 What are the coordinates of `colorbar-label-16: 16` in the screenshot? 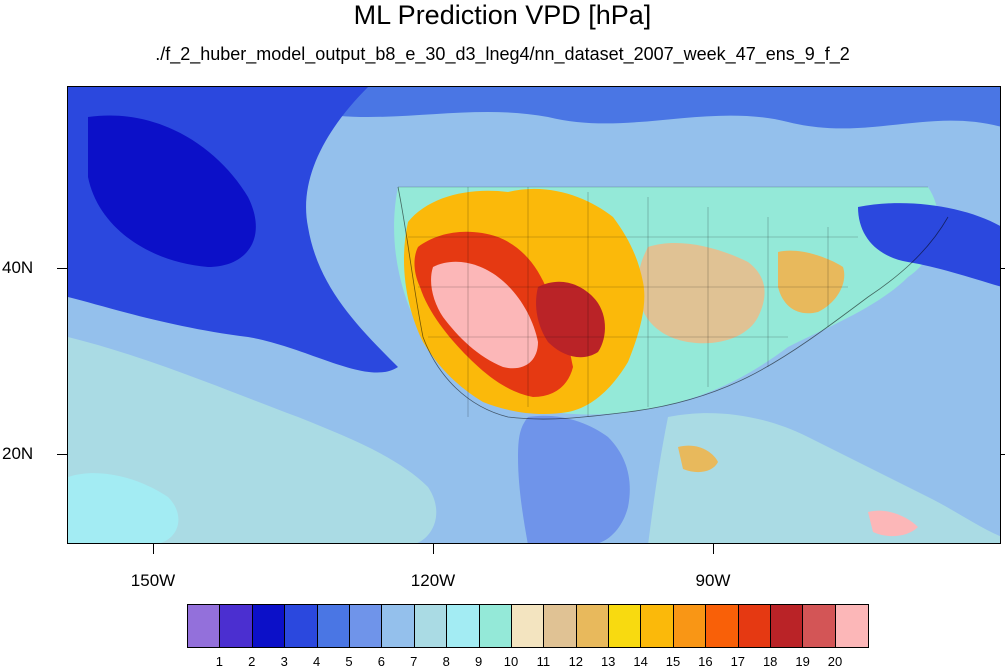 It's located at (705, 661).